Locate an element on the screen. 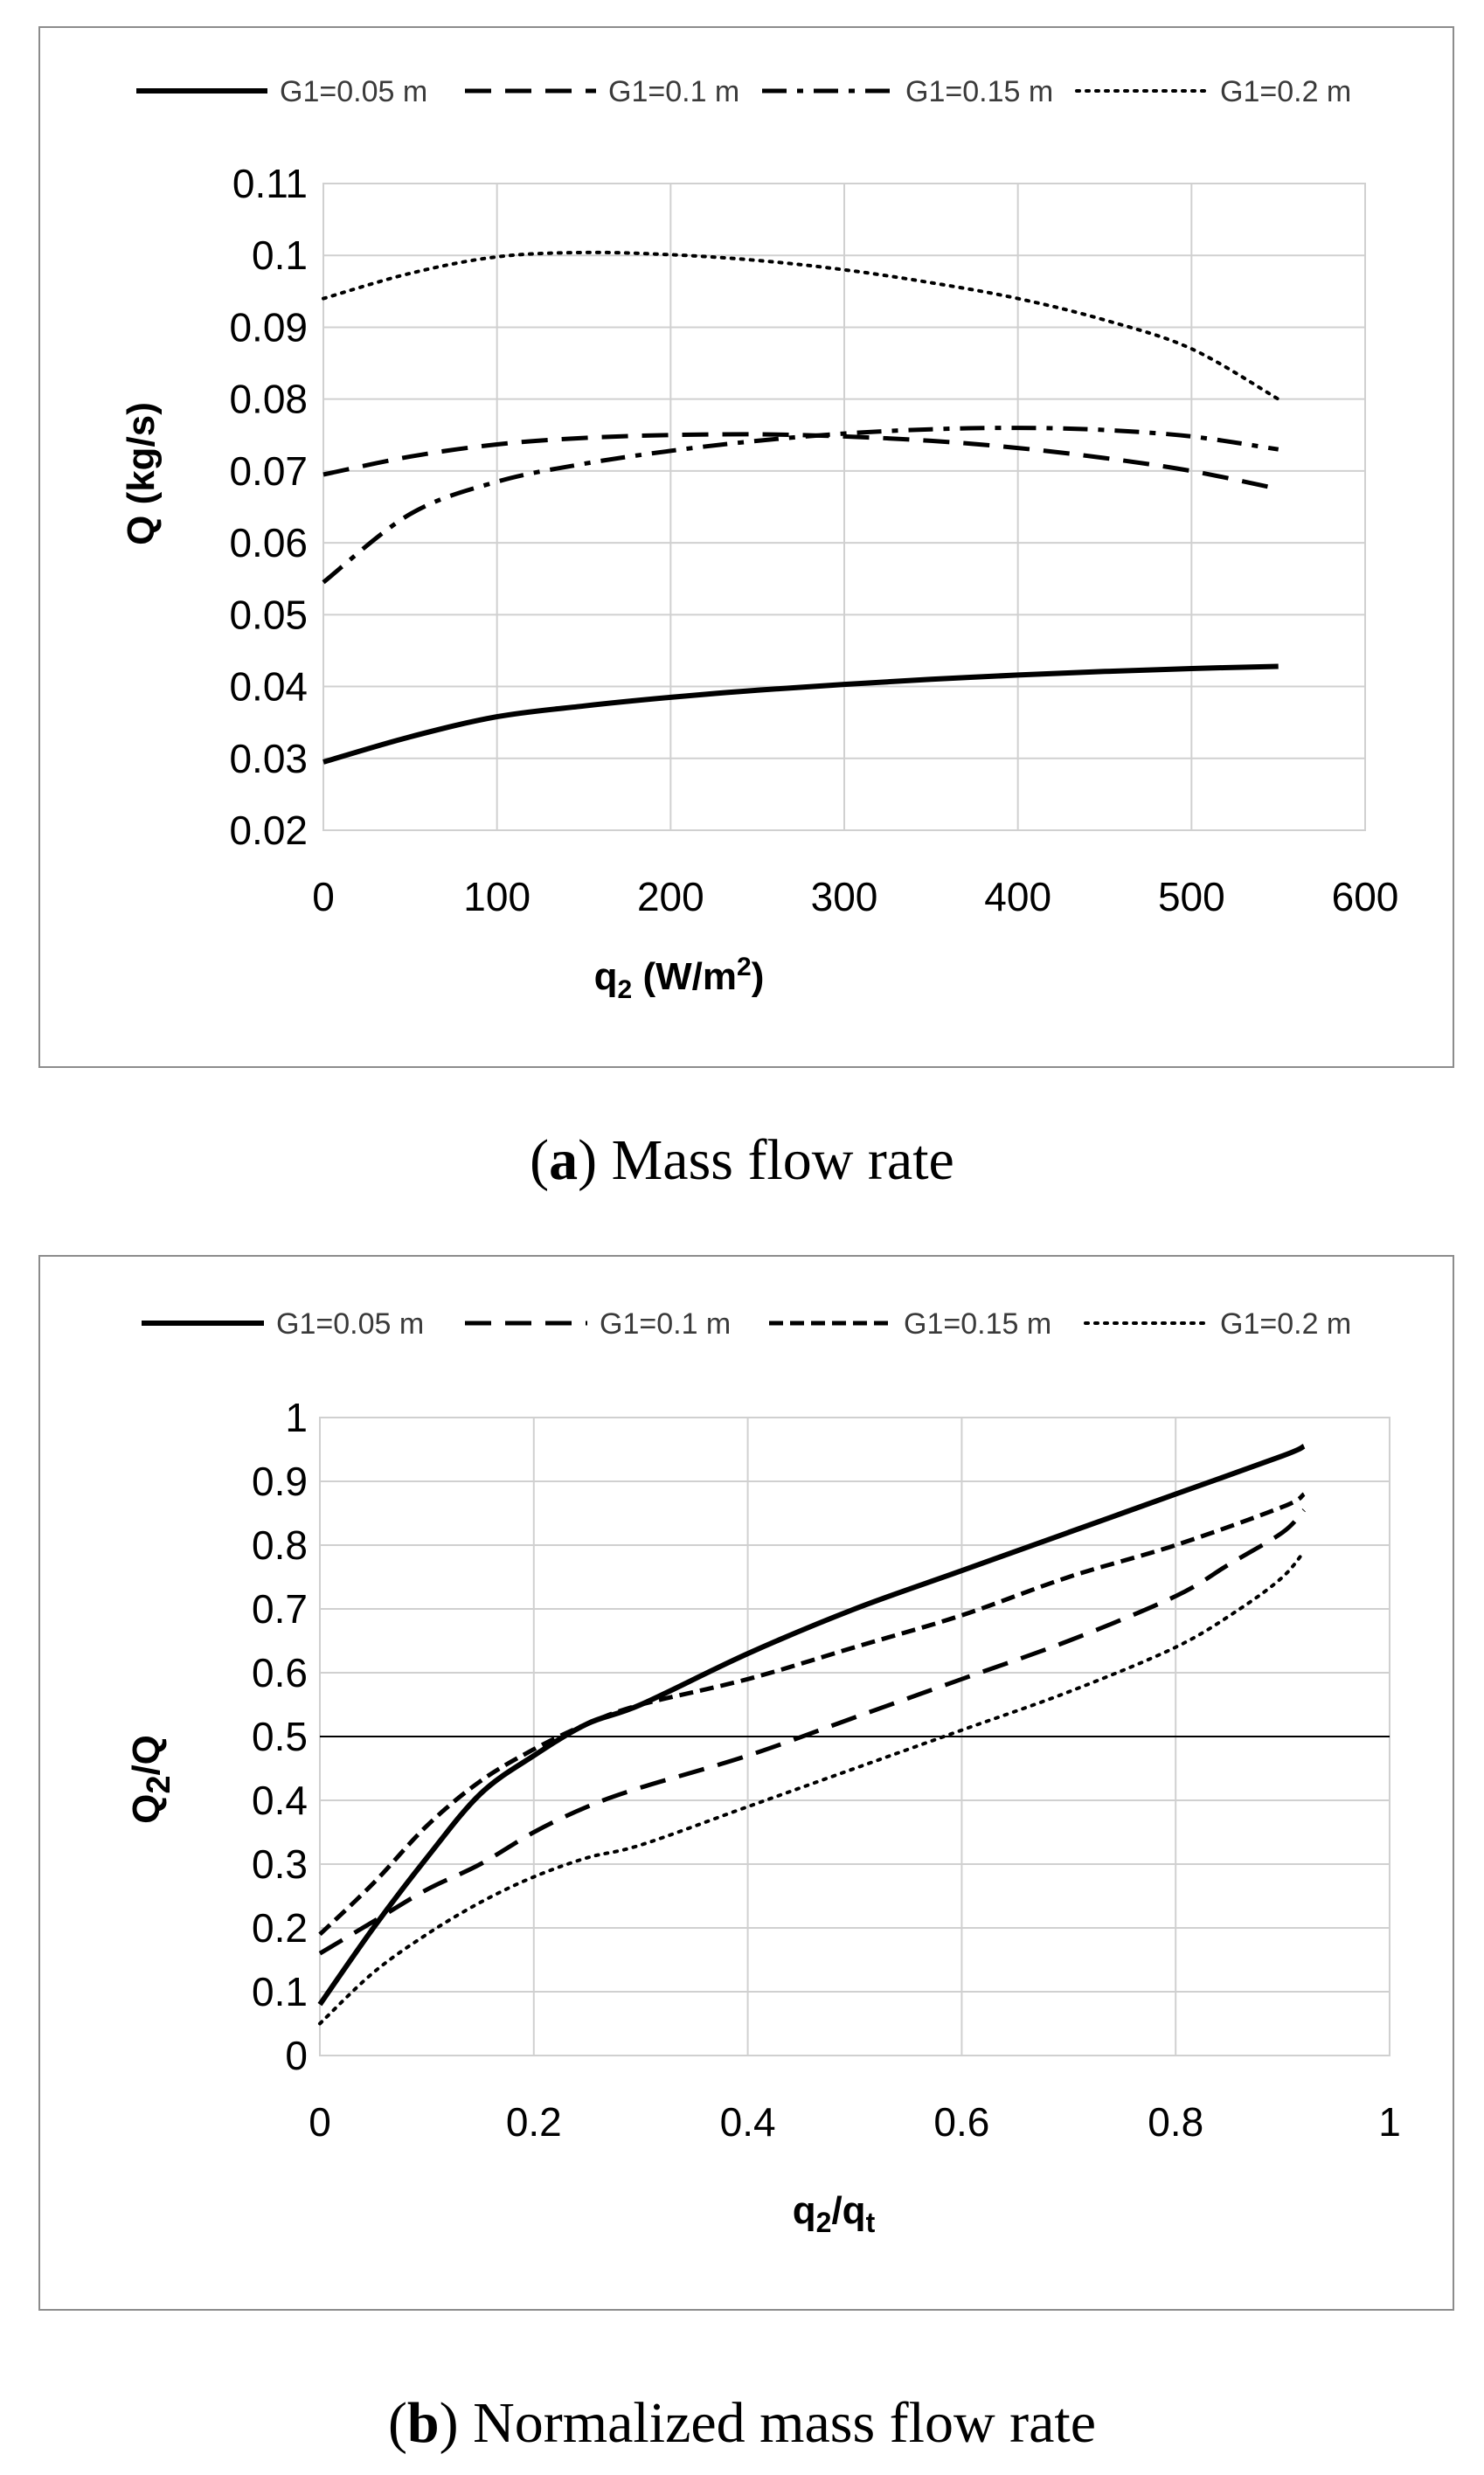 Image resolution: width=1484 pixels, height=2475 pixels. chart-a-legend: G1=0.05 m G1=0.1 m G1=0.15 m G1=0.2 m is located at coordinates (743, 91).